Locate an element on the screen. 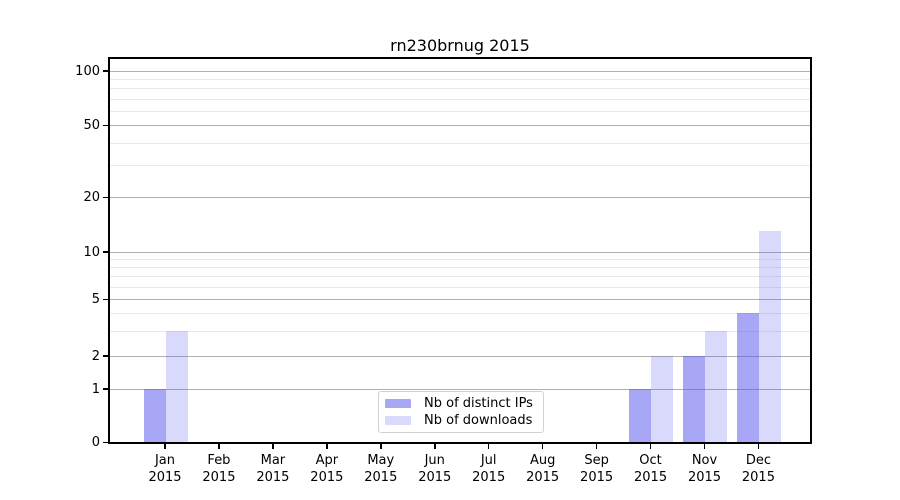 The width and height of the screenshot is (900, 500). x-tick-month: Mar is located at coordinates (273, 460).